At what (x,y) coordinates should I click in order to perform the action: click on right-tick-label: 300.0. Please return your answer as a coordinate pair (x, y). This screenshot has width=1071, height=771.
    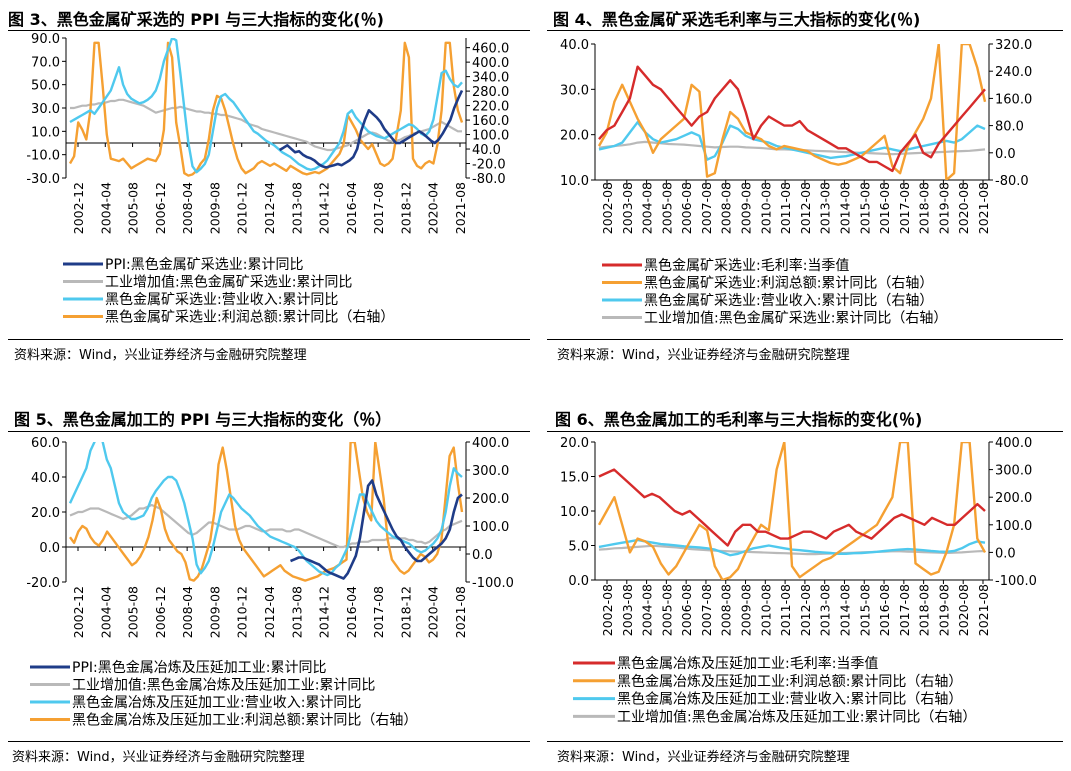
    Looking at the image, I should click on (490, 471).